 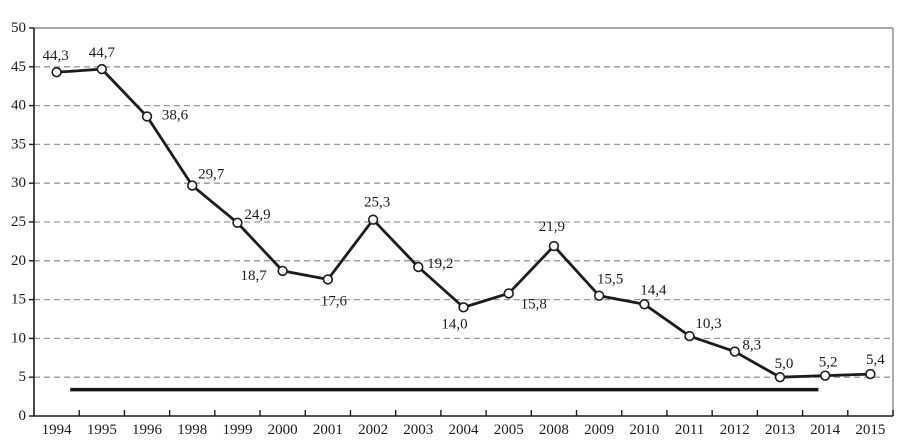 What do you see at coordinates (440, 264) in the screenshot?
I see `data-point-label: 19,2` at bounding box center [440, 264].